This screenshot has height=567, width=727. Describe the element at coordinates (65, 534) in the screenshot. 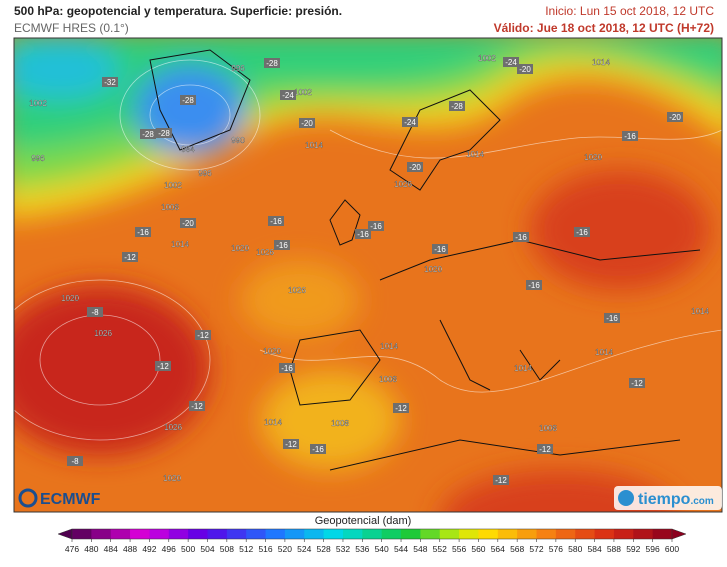

I see `colorbar-end-left` at that location.